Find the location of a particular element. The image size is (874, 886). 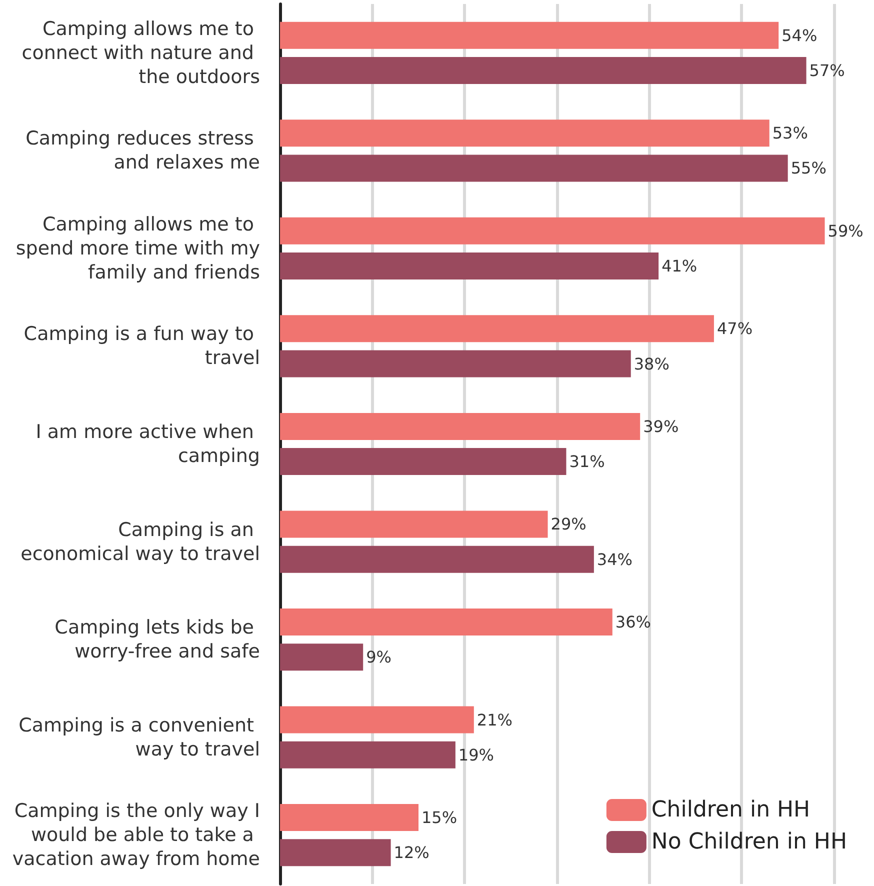

data-label: 31% is located at coordinates (587, 462).